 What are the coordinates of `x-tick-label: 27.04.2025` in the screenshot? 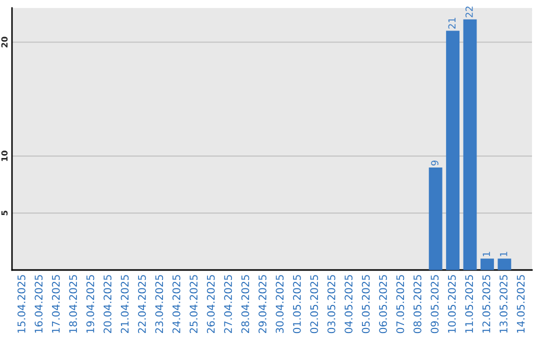 It's located at (228, 304).